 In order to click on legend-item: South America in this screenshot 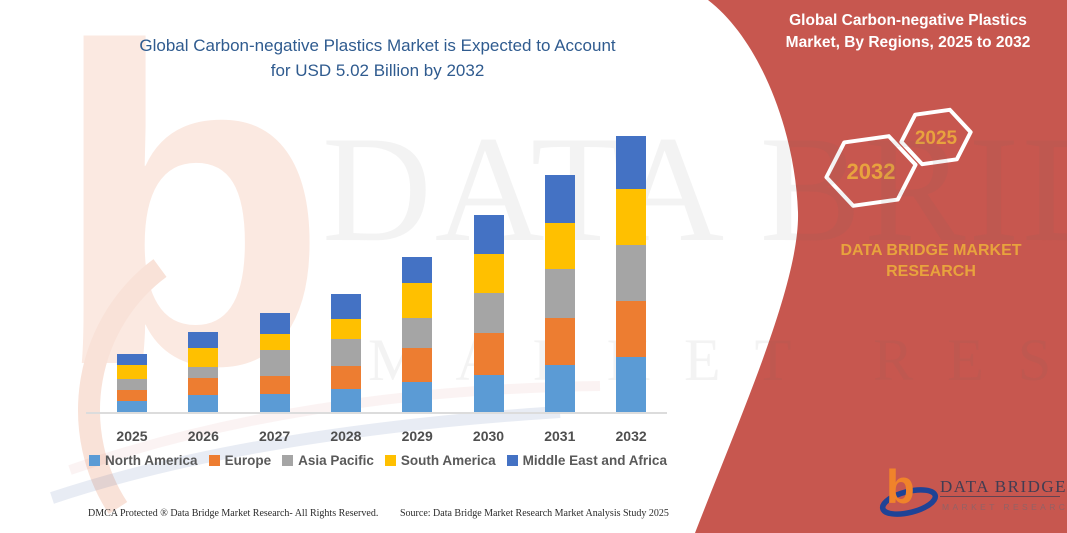, I will do `click(440, 460)`.